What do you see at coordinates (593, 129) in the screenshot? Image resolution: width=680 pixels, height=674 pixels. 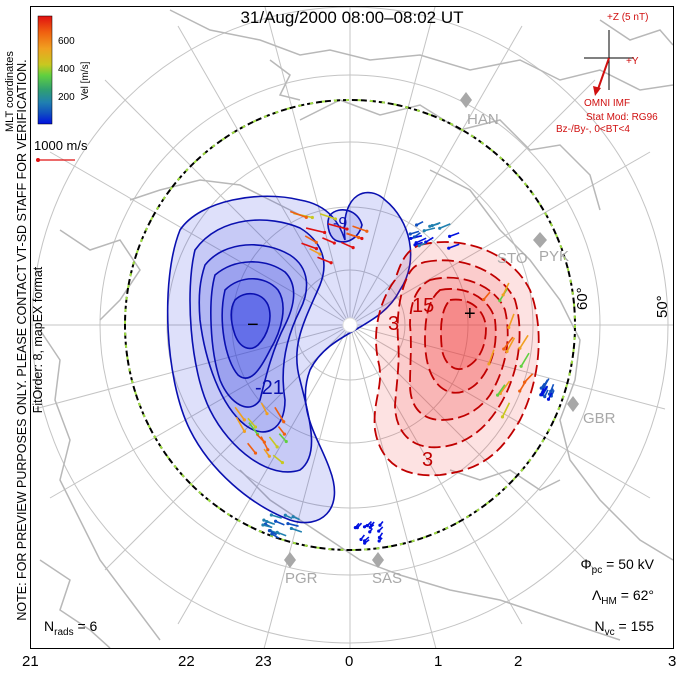 I see `imf-condition: Bz-/By-, 0<BT<4` at bounding box center [593, 129].